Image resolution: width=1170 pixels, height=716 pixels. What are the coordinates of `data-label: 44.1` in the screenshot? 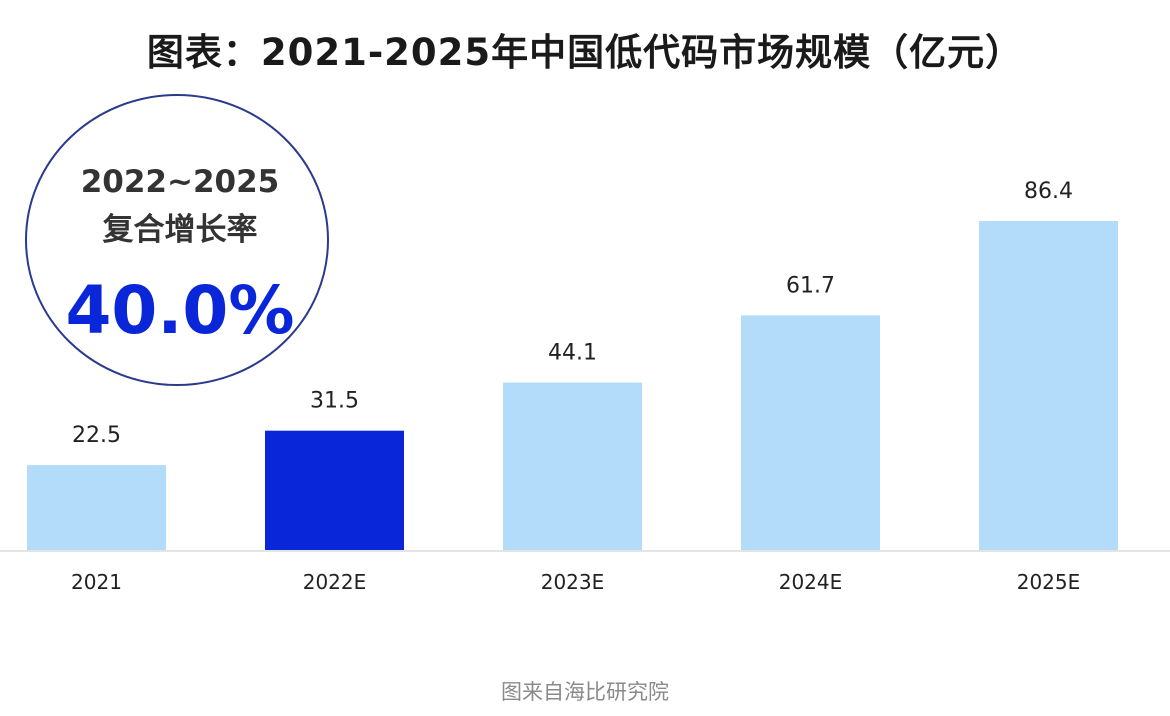 It's located at (572, 353).